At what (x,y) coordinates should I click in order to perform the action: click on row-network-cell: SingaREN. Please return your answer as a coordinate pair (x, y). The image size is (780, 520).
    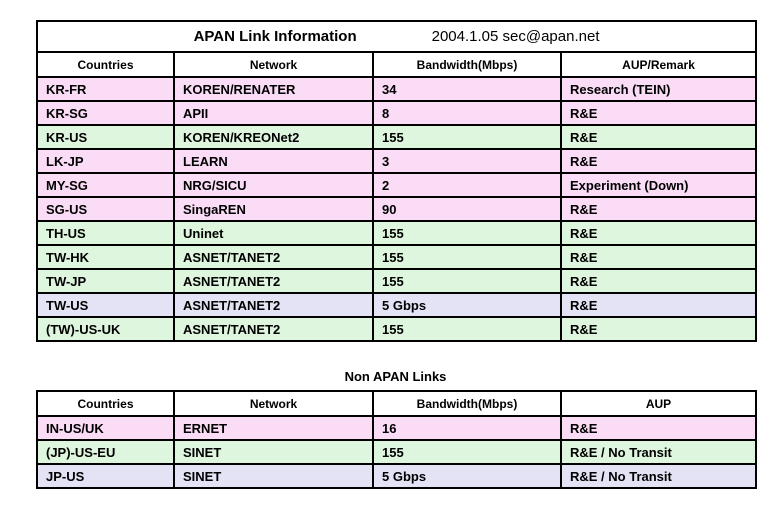
    Looking at the image, I should click on (273, 209).